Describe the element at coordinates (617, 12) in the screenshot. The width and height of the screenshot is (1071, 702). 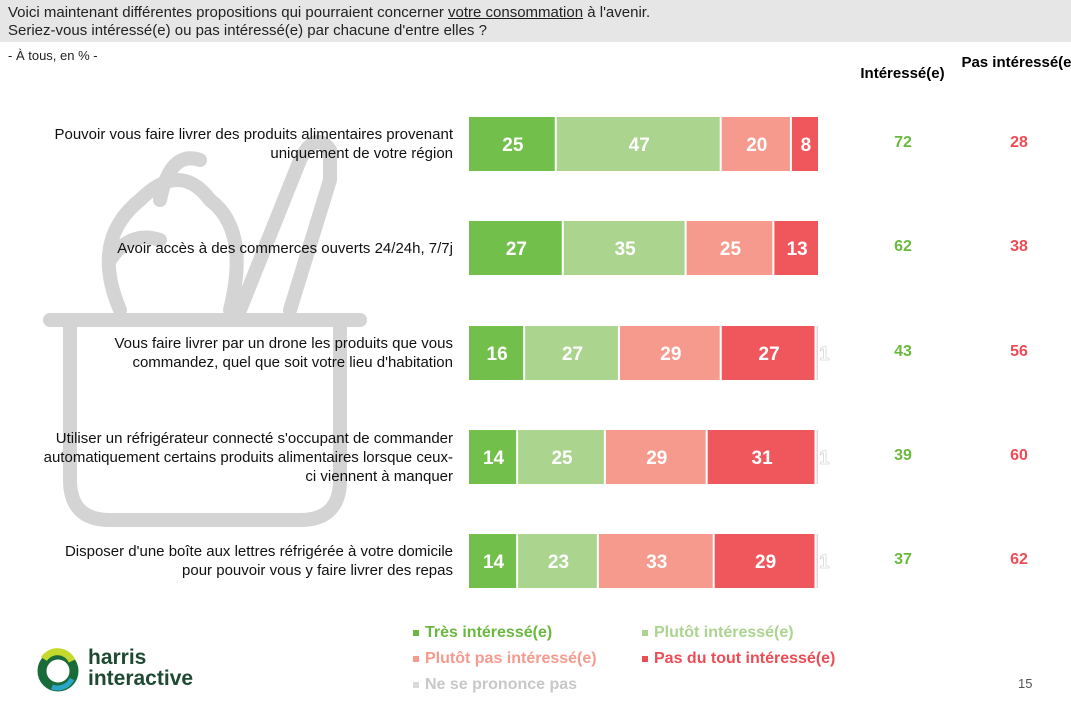
I see `question-text-end: à l'avenir.` at that location.